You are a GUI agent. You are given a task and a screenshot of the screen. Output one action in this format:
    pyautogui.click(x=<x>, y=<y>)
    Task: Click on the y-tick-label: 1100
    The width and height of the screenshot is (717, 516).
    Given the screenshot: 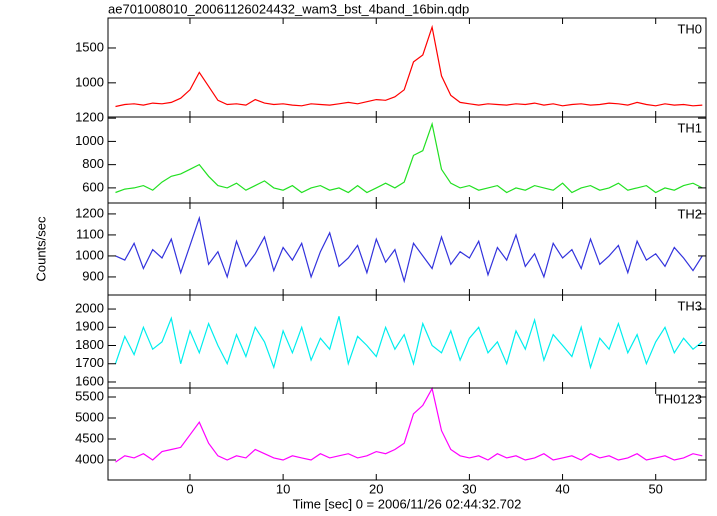 What is the action you would take?
    pyautogui.click(x=90, y=233)
    